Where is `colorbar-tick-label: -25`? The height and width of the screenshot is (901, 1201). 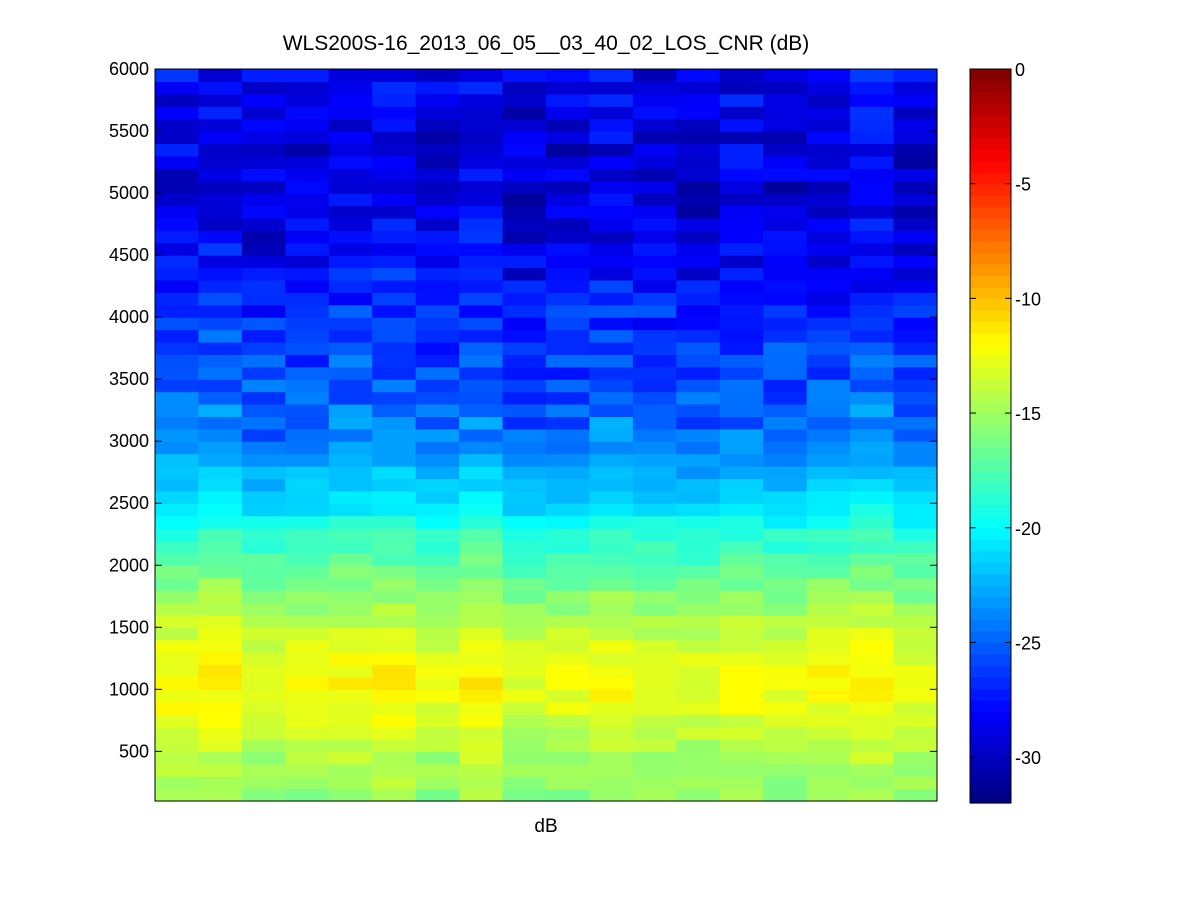 colorbar-tick-label: -25 is located at coordinates (1028, 643).